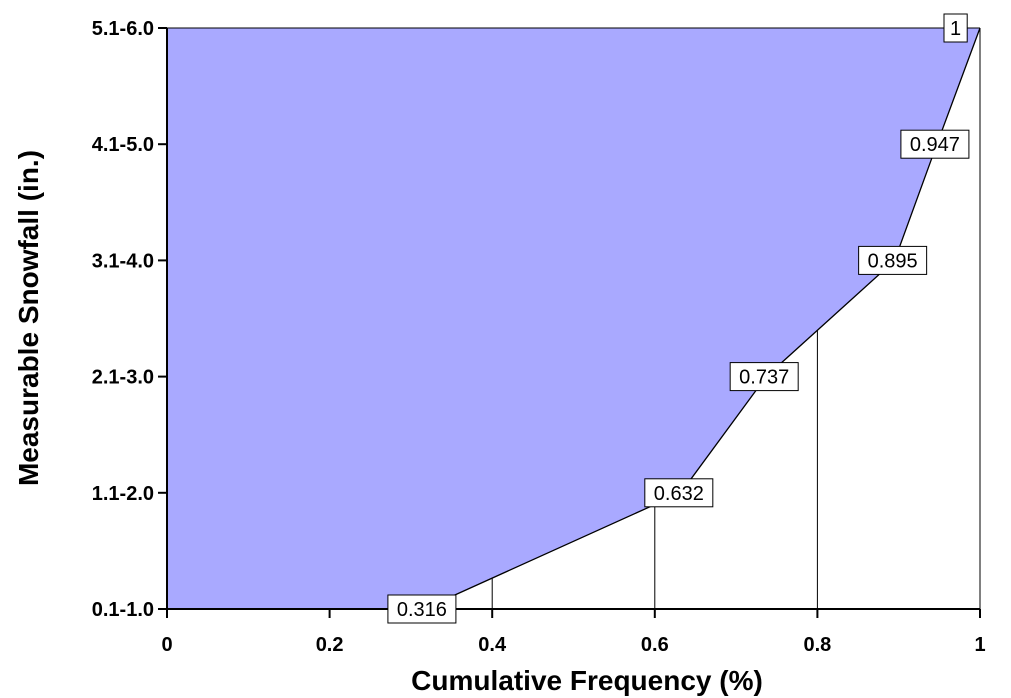 The width and height of the screenshot is (1011, 698). I want to click on data-label-2: 0.737, so click(764, 377).